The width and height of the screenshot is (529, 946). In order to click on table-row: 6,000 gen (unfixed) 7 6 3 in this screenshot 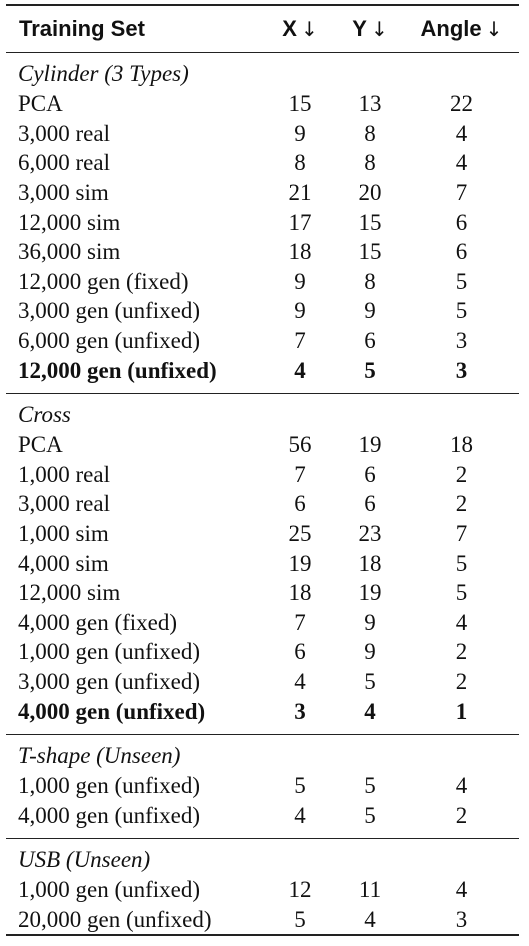, I will do `click(262, 341)`.